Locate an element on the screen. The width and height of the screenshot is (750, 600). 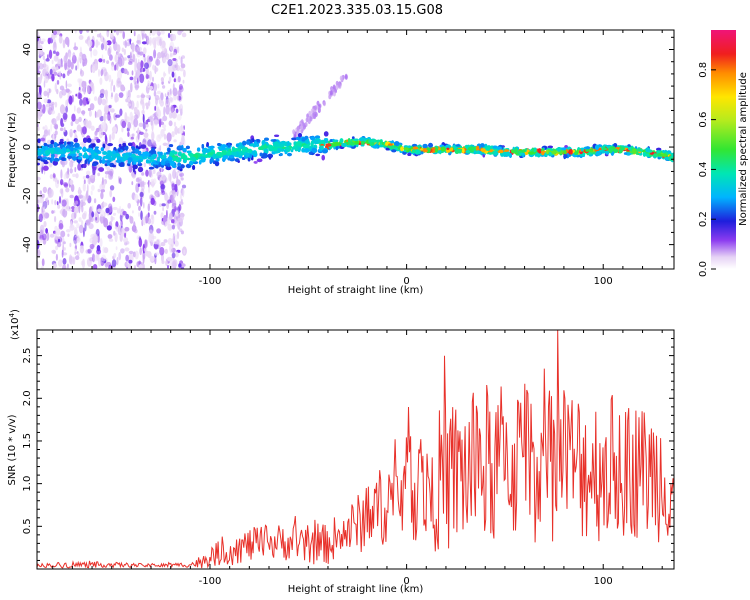
snr-ylabel: SNR (10 * v/v) is located at coordinates (12, 449).